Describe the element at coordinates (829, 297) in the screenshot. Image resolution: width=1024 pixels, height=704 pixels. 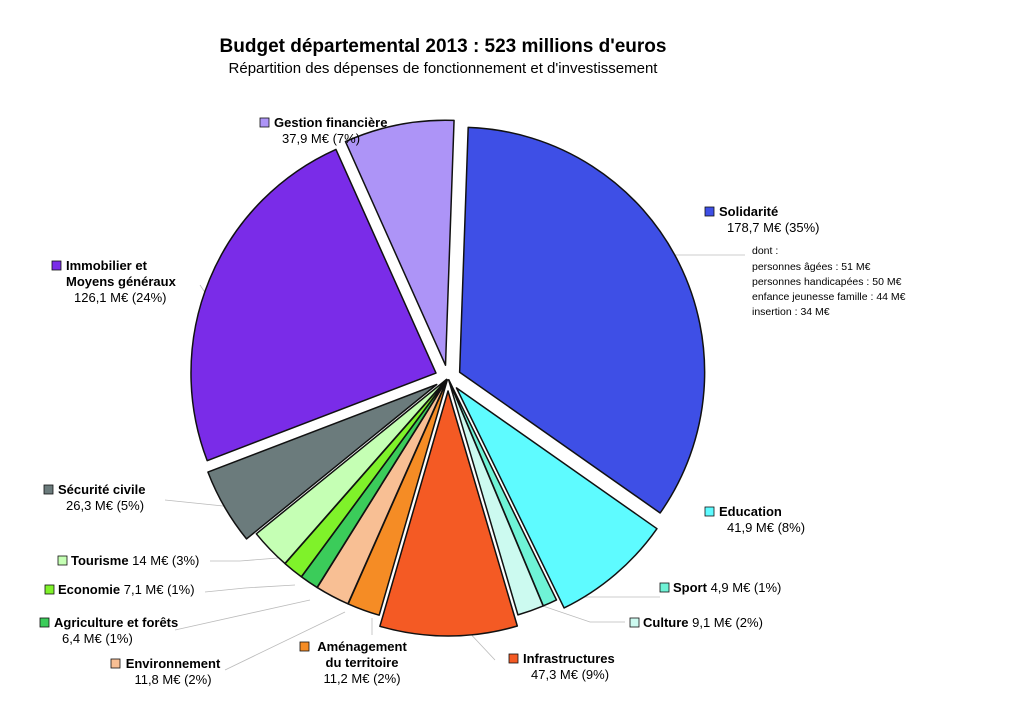
I see `note-line: enfance jeunesse famille : 44 M€` at that location.